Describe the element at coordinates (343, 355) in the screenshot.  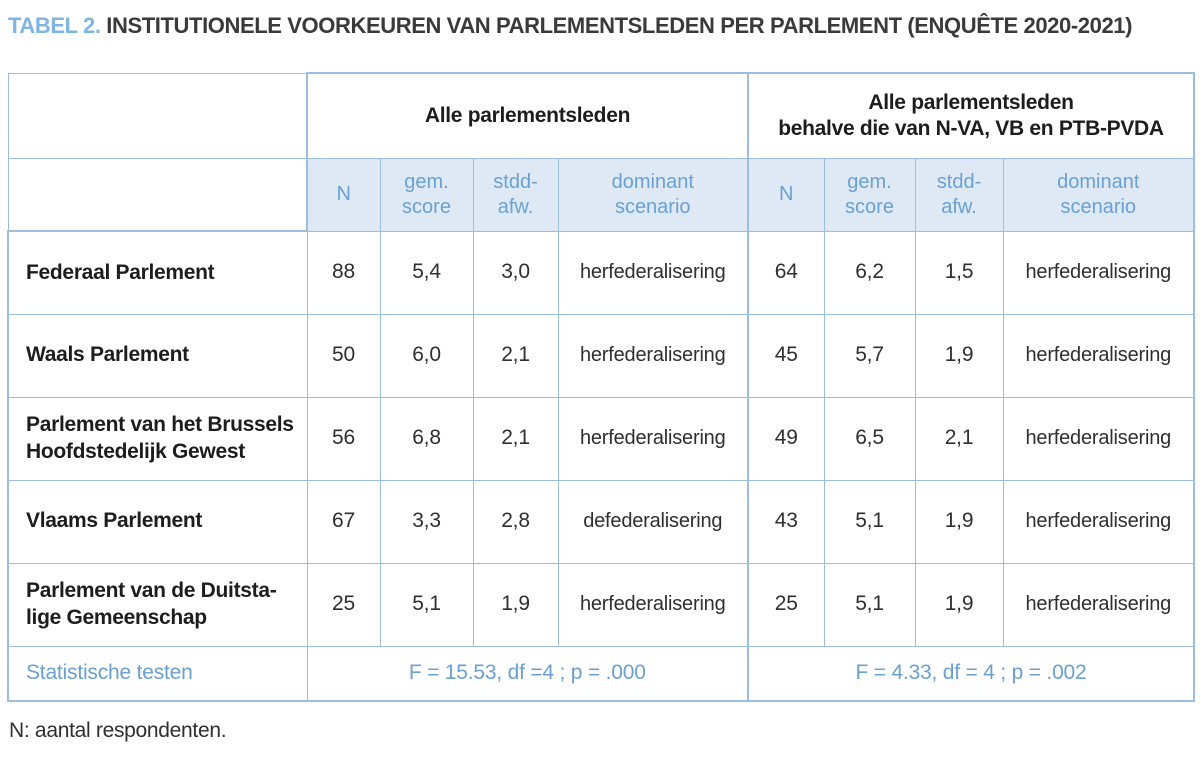
I see `data-cell-n: 50` at that location.